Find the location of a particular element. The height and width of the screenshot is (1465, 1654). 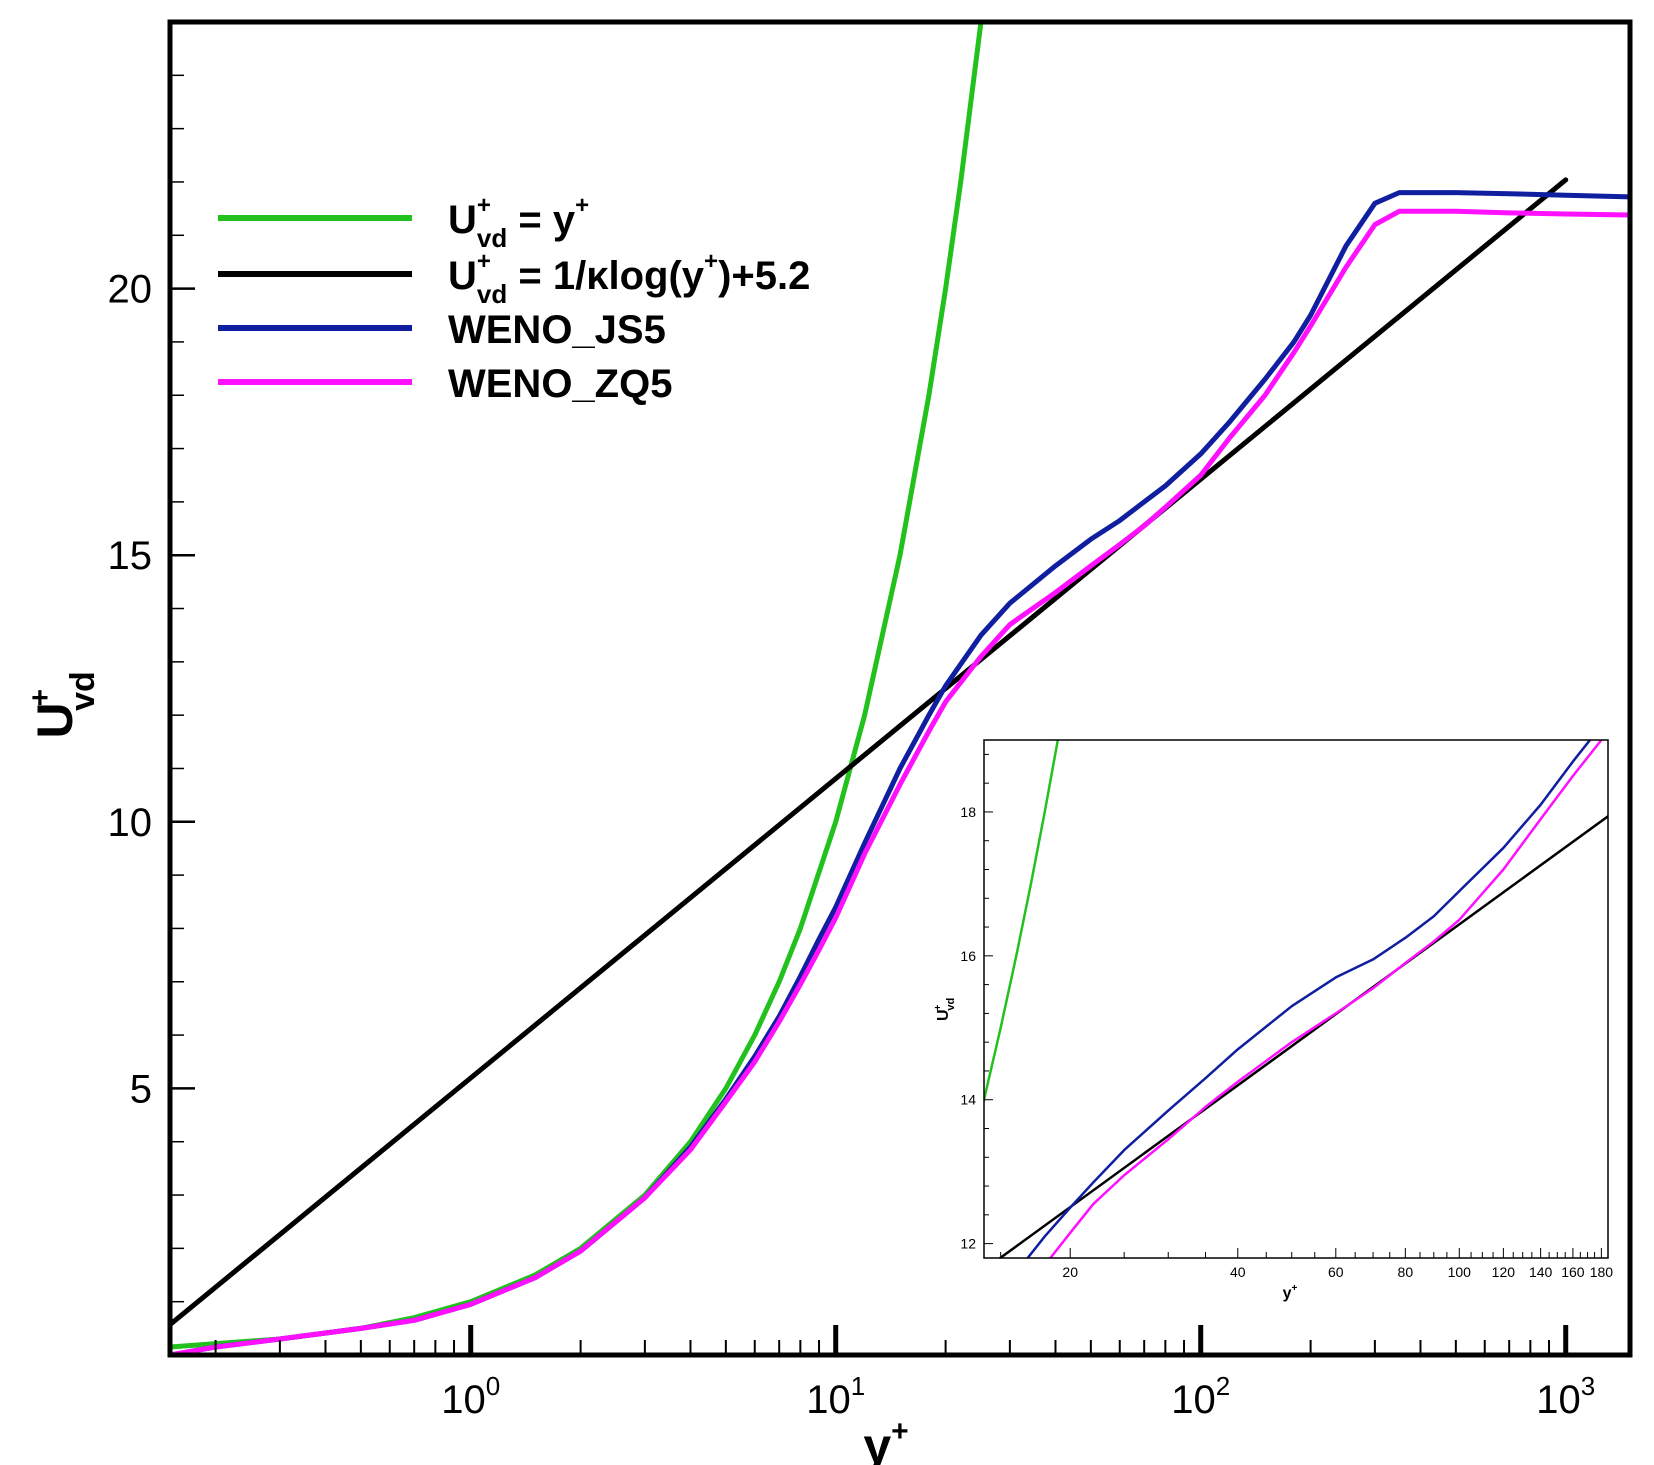

inset-x-tick-label: 80 is located at coordinates (1406, 1272).